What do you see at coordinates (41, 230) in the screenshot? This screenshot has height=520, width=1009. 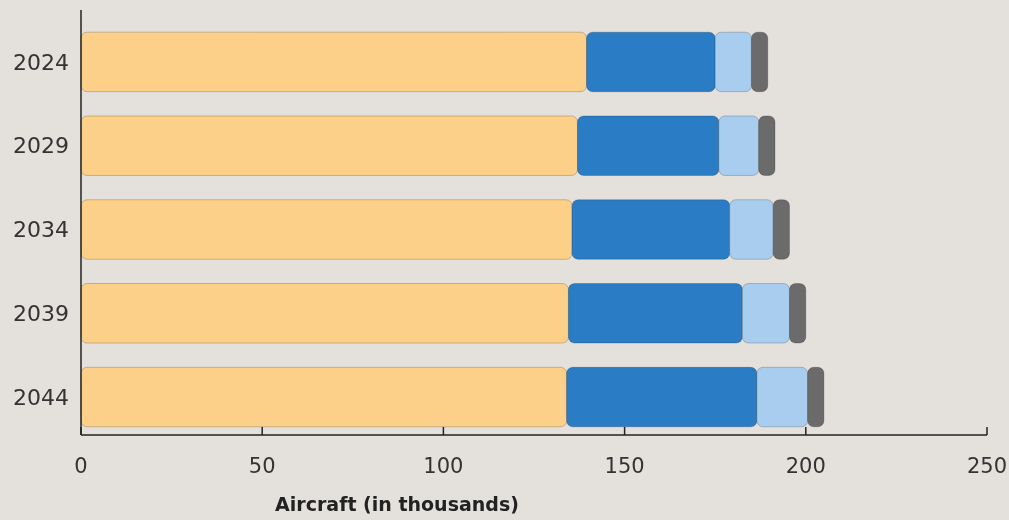 I see `y-tick-label: 2034` at bounding box center [41, 230].